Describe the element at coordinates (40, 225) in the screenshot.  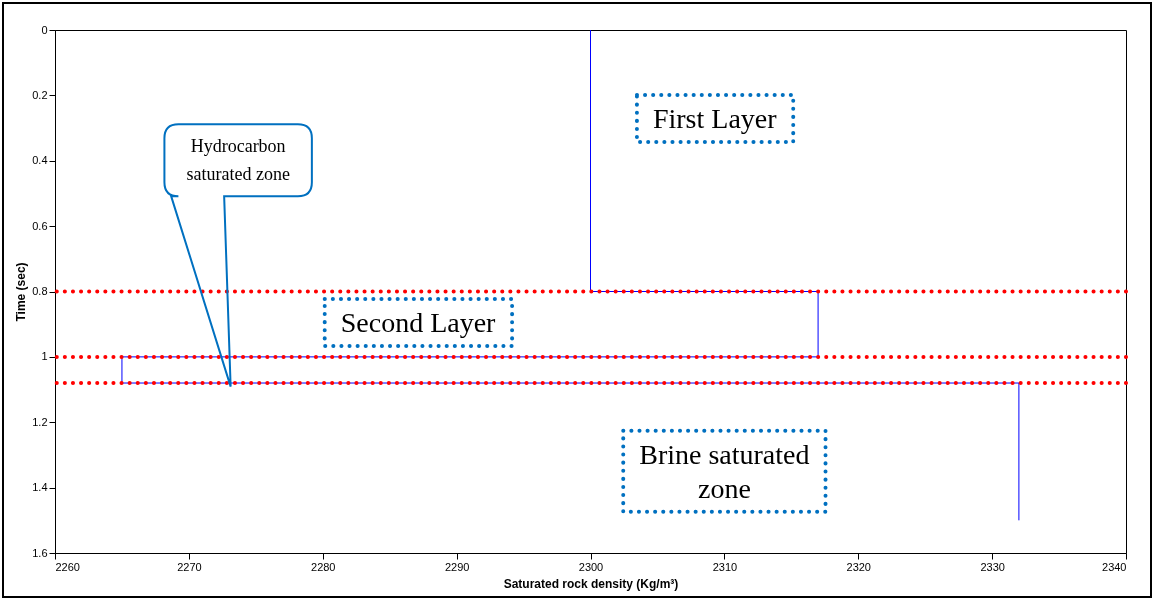
I see `y-tick-label: 0.6` at that location.